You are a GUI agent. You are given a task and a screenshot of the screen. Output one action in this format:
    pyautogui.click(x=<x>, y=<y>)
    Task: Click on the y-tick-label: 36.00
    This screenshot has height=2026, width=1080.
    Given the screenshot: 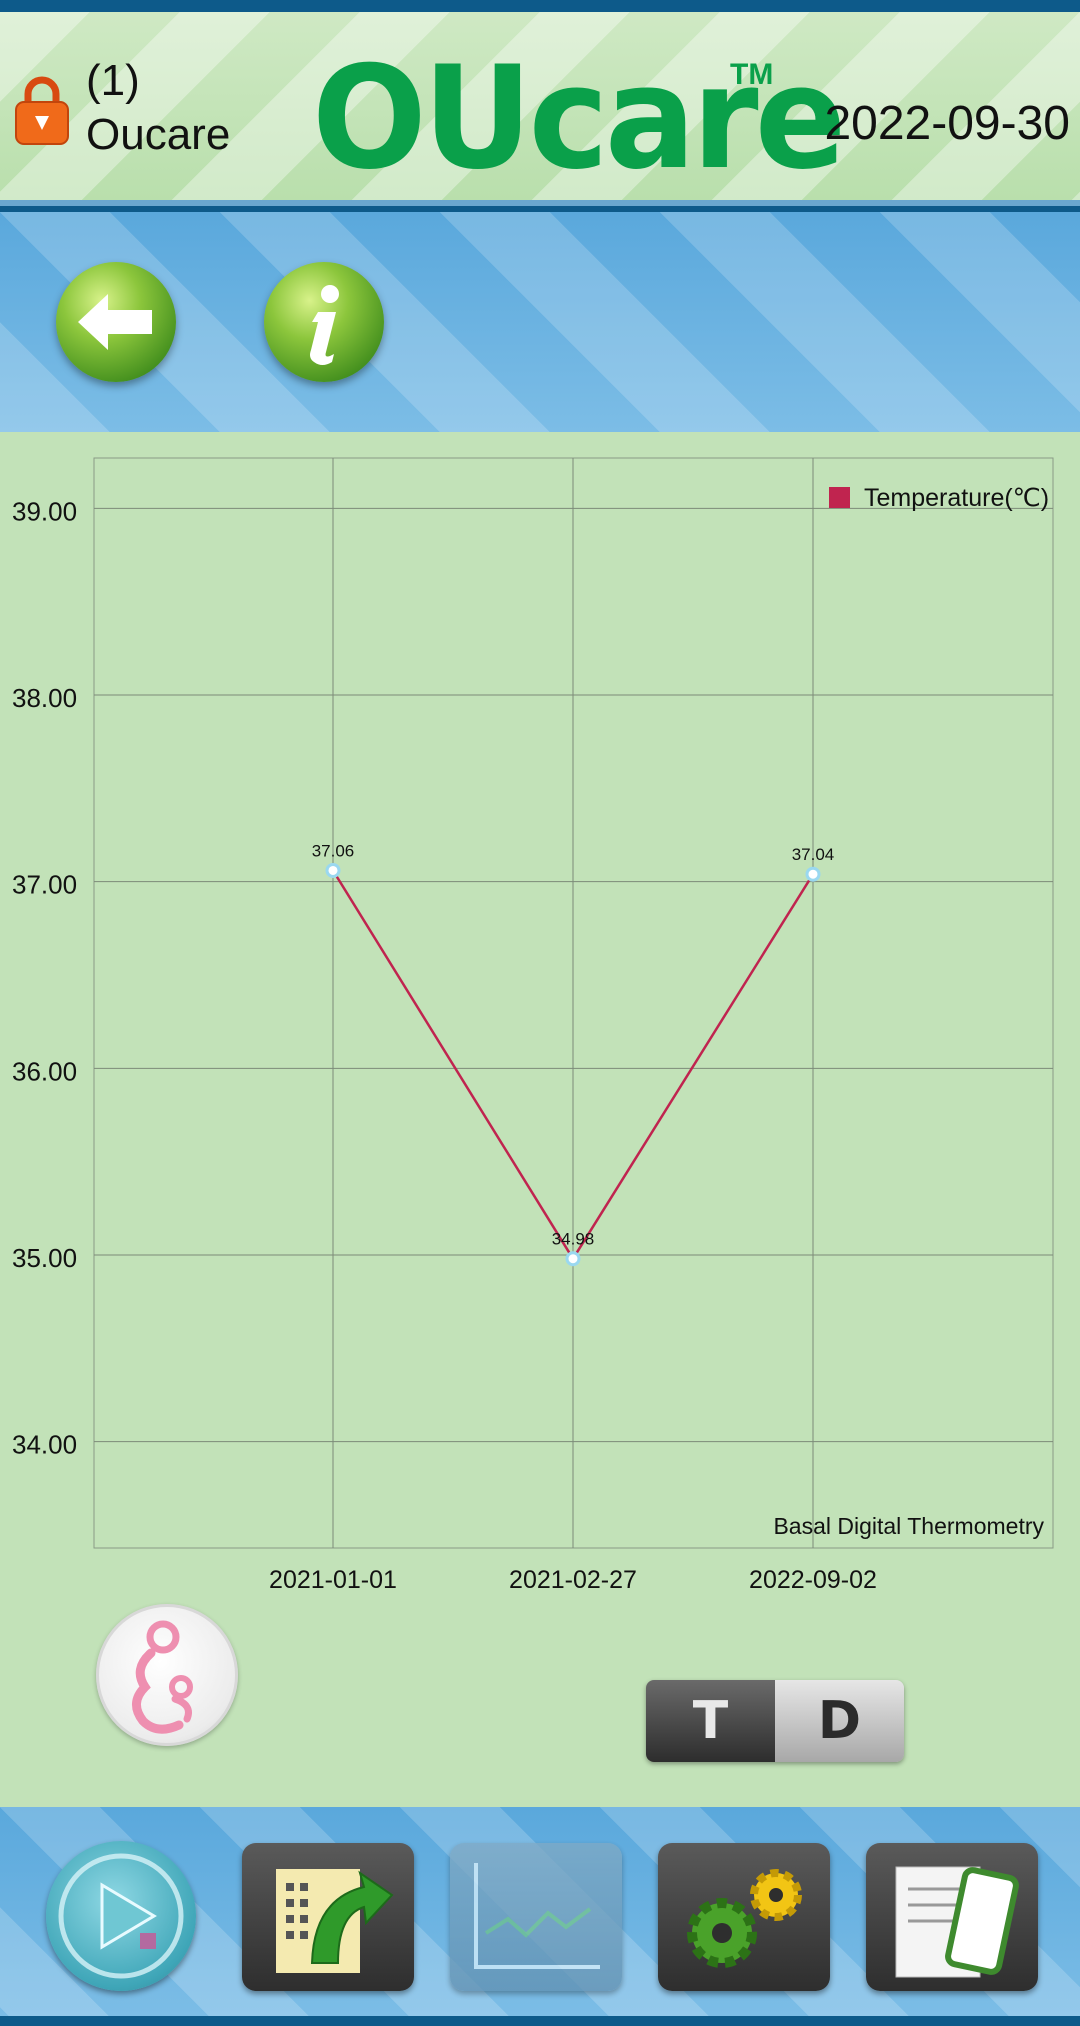 What is the action you would take?
    pyautogui.click(x=44, y=1071)
    